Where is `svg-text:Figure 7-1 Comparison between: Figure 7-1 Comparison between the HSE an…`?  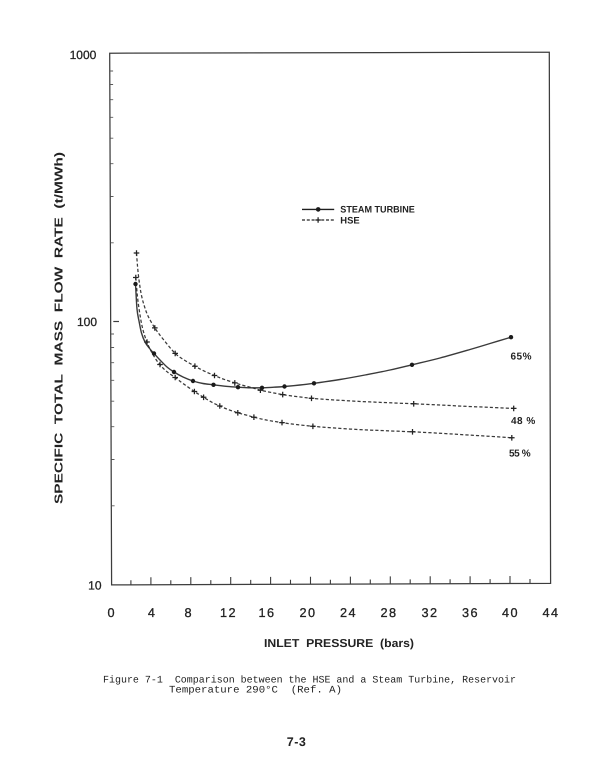
svg-text:Figure 7-1 Comparison between: Figure 7-1 Comparison between the HSE an… is located at coordinates (309, 681).